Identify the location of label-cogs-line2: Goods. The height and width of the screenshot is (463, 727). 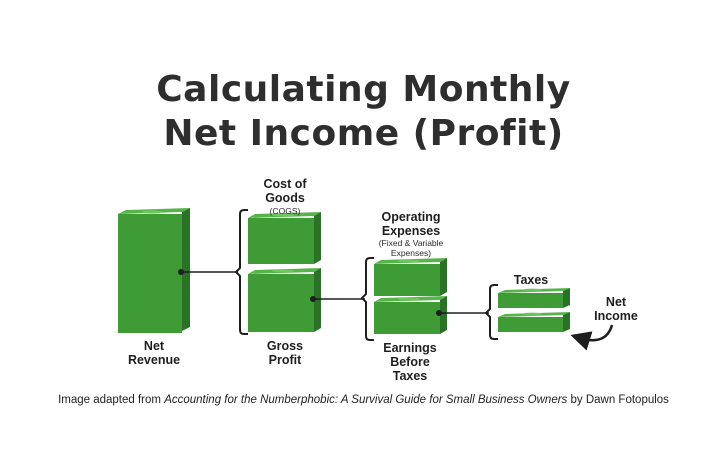
(285, 198).